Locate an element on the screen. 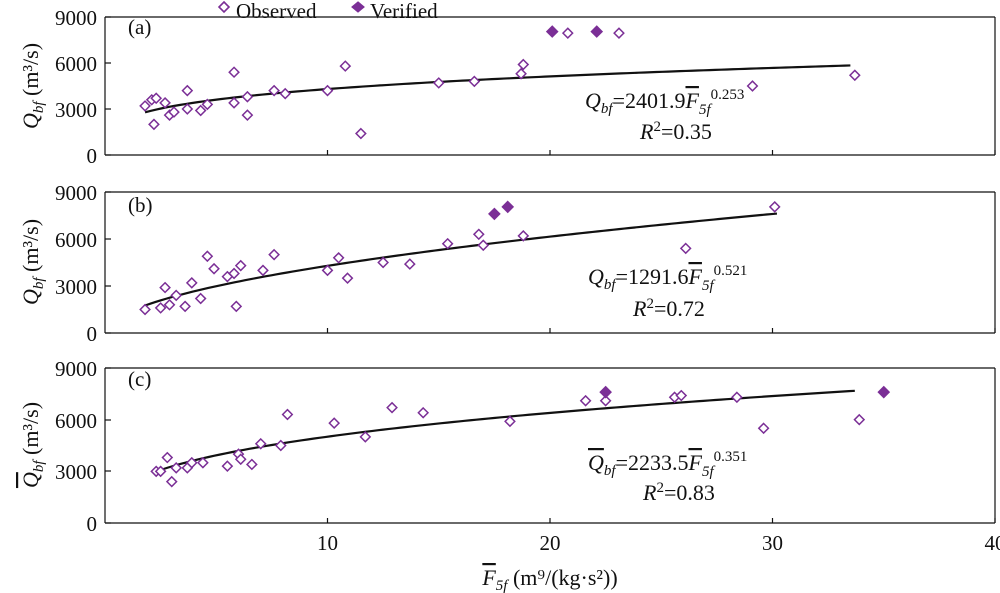 The height and width of the screenshot is (593, 1000). panel-a-tag: (a) is located at coordinates (139, 27).